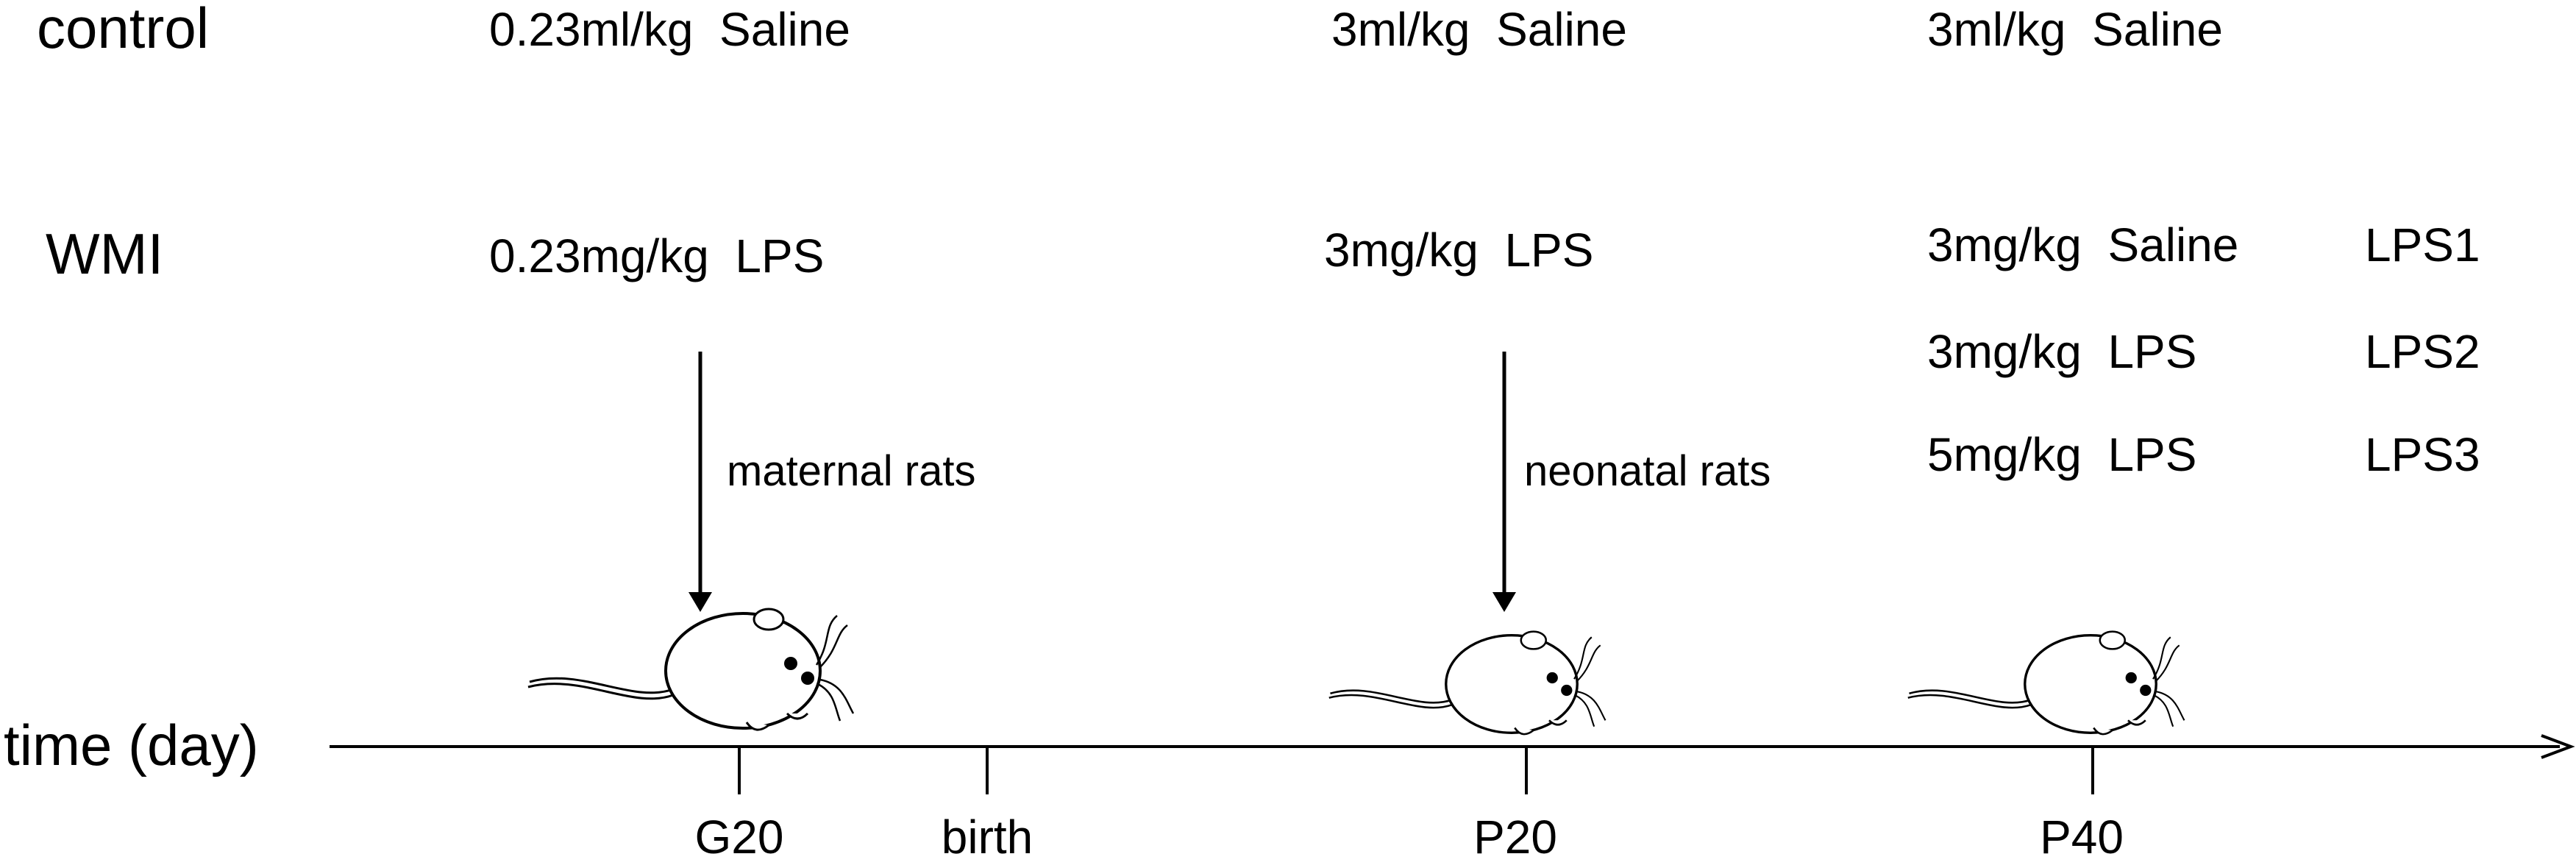 Image resolution: width=2576 pixels, height=865 pixels. I want to click on arrow-label-maternal: maternal rats, so click(851, 471).